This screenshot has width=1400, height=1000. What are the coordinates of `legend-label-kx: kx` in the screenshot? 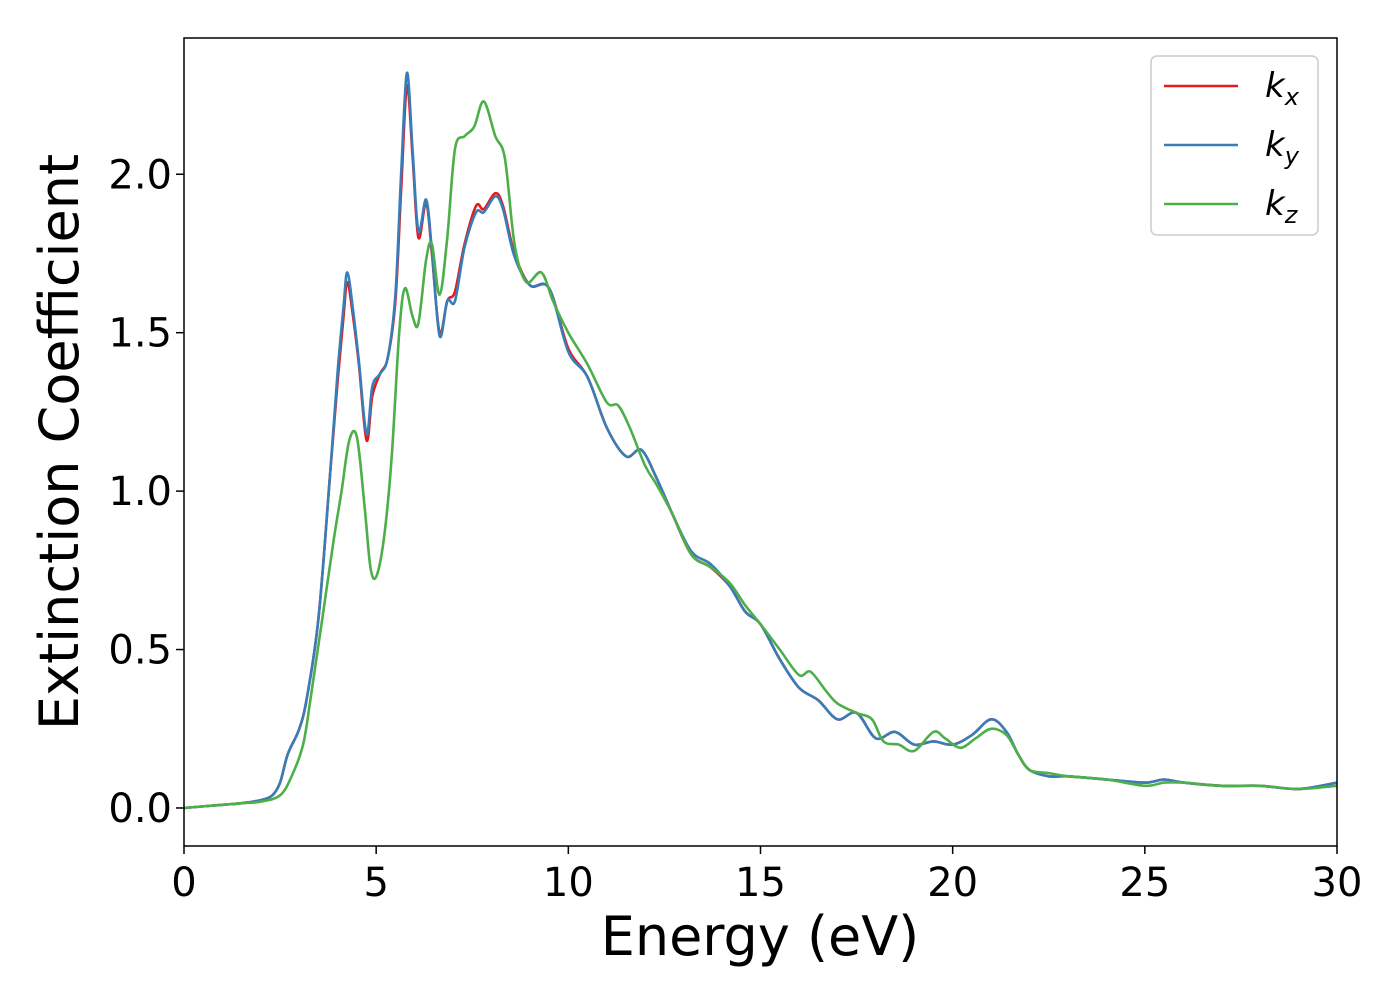 It's located at (1282, 88).